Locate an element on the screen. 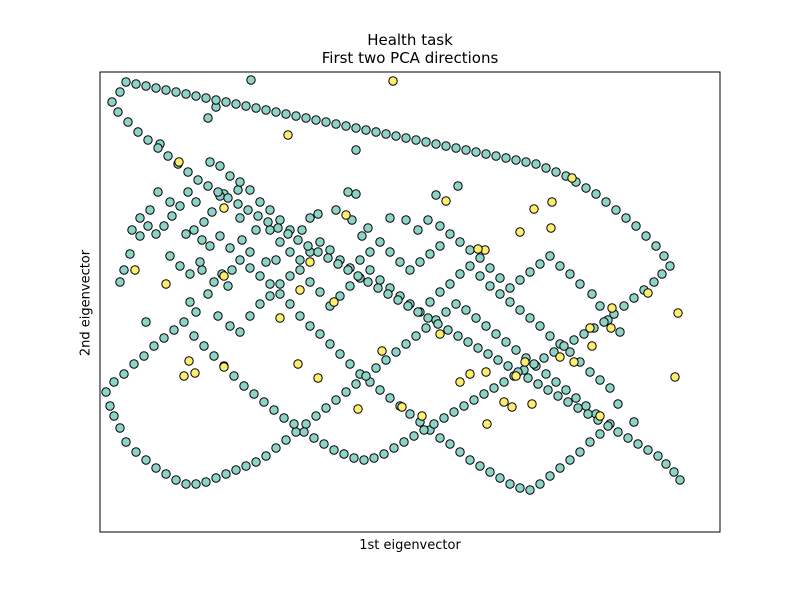 This screenshot has height=600, width=800. chart-subtitle: First two PCA directions is located at coordinates (410, 58).